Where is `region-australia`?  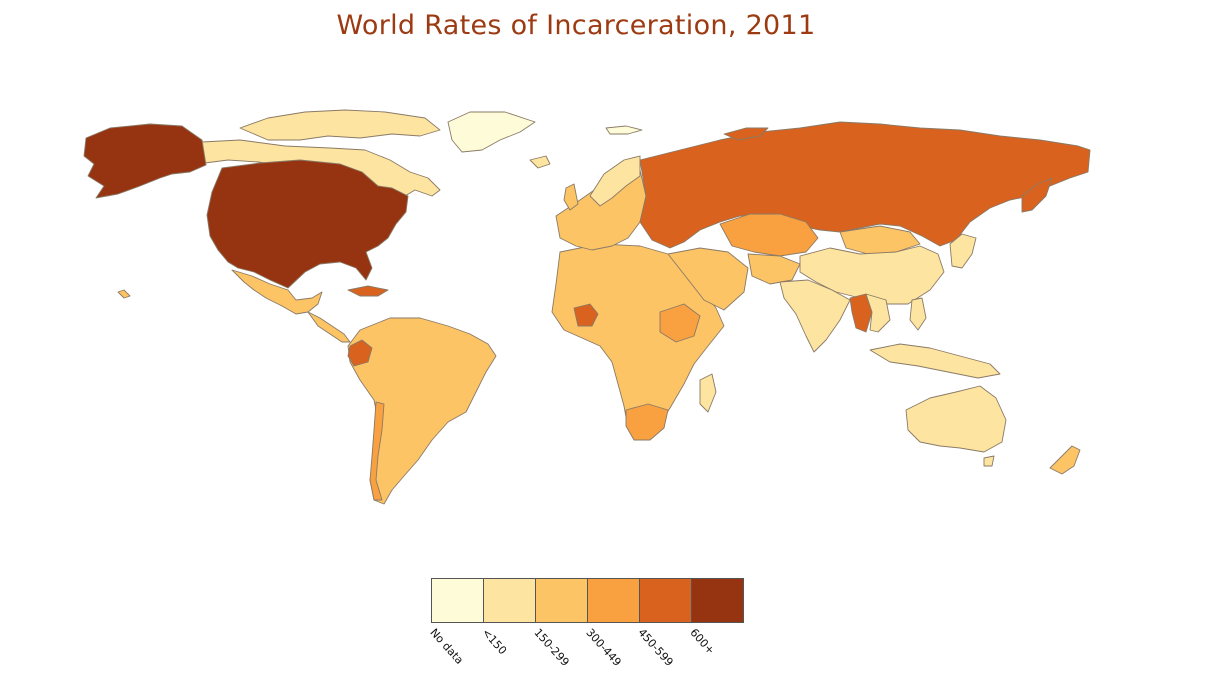
region-australia is located at coordinates (956, 419).